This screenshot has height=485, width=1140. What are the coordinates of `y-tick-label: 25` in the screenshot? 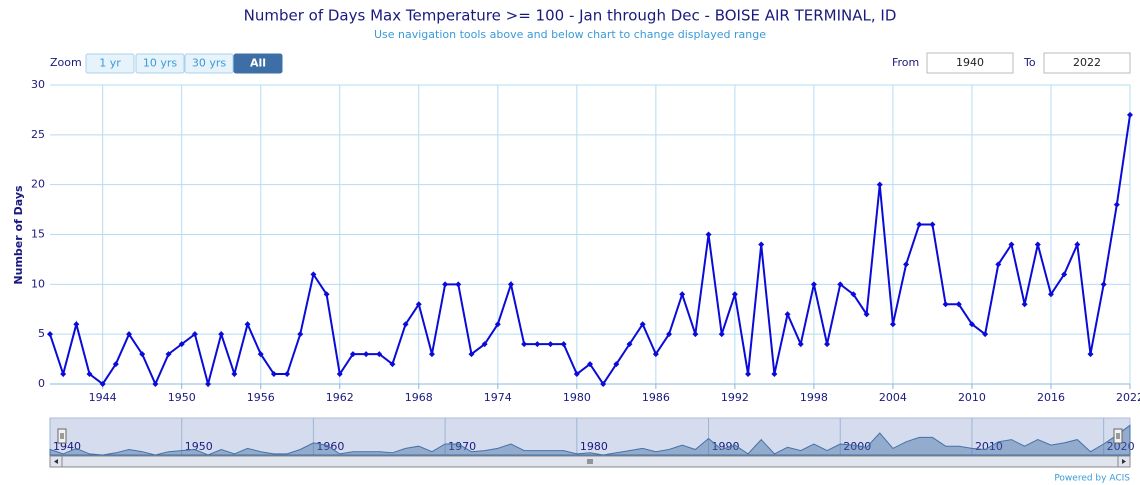 It's located at (38, 134).